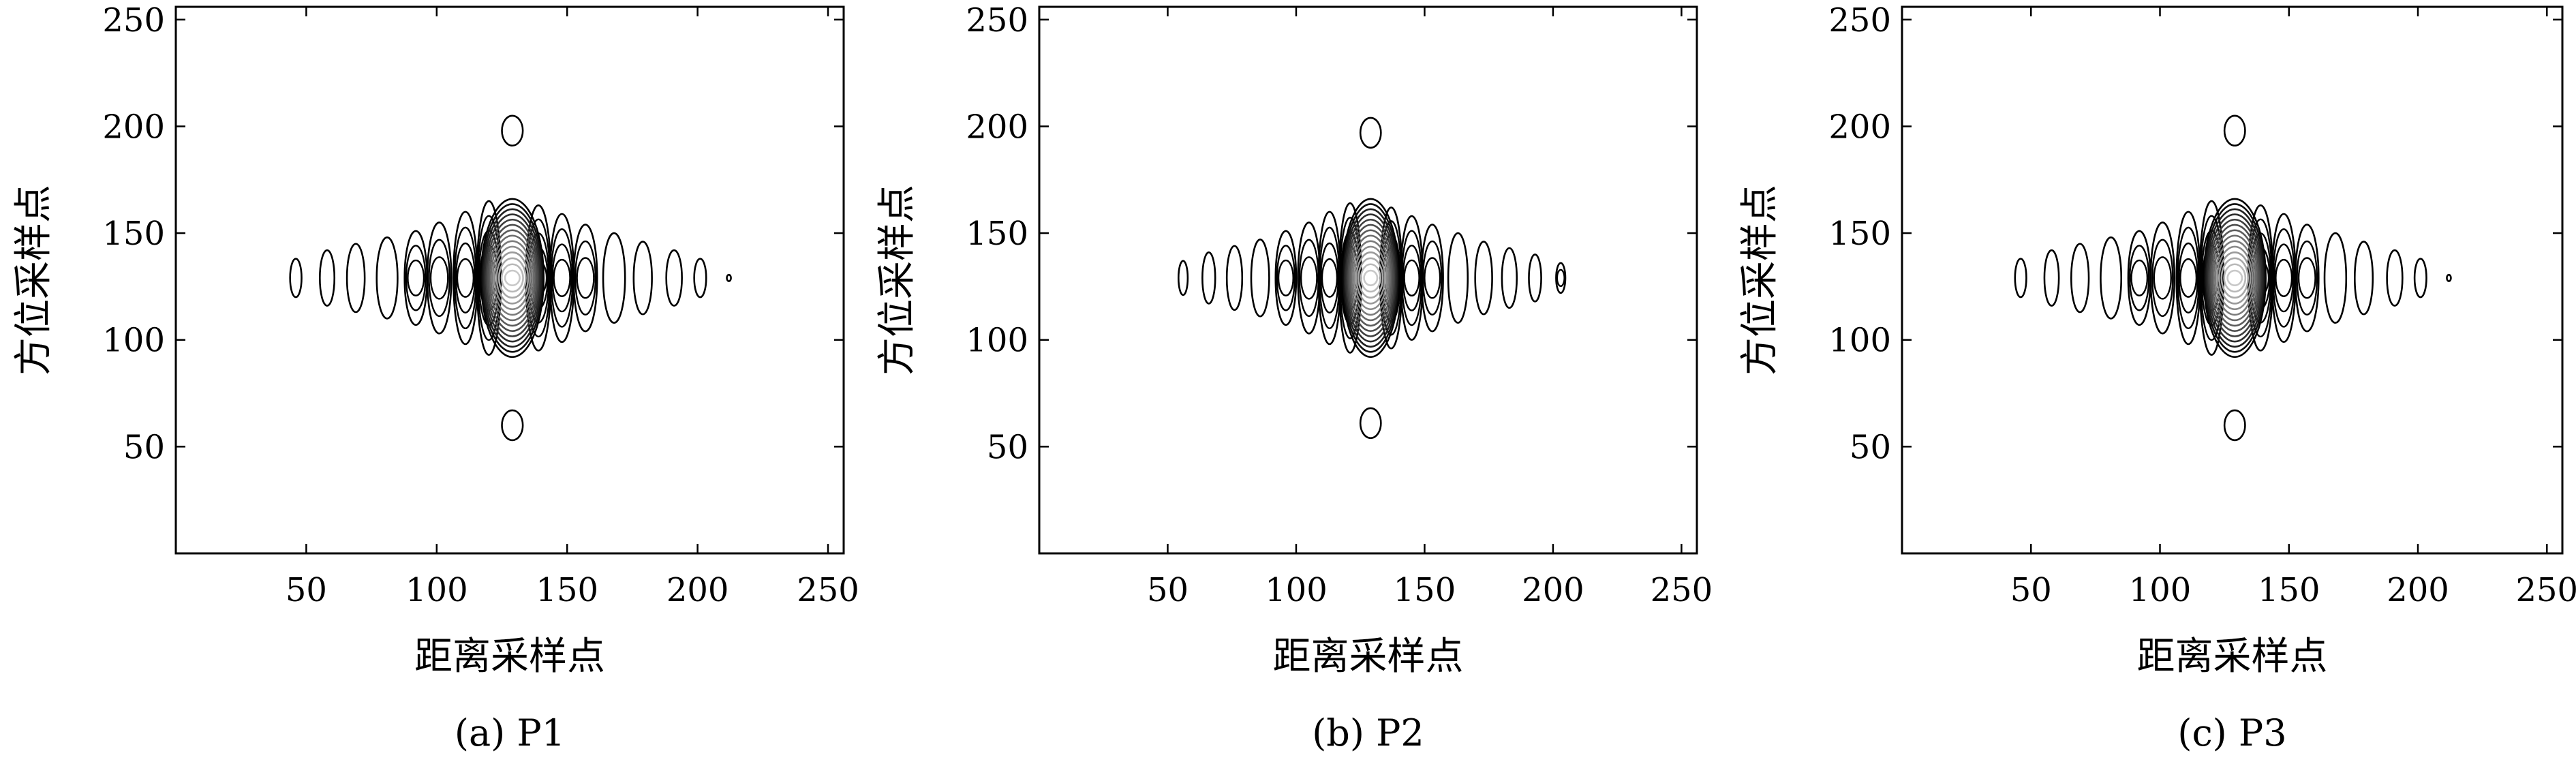 Image resolution: width=2576 pixels, height=766 pixels. What do you see at coordinates (34, 280) in the screenshot?
I see `y-axis-title: 方位采样点` at bounding box center [34, 280].